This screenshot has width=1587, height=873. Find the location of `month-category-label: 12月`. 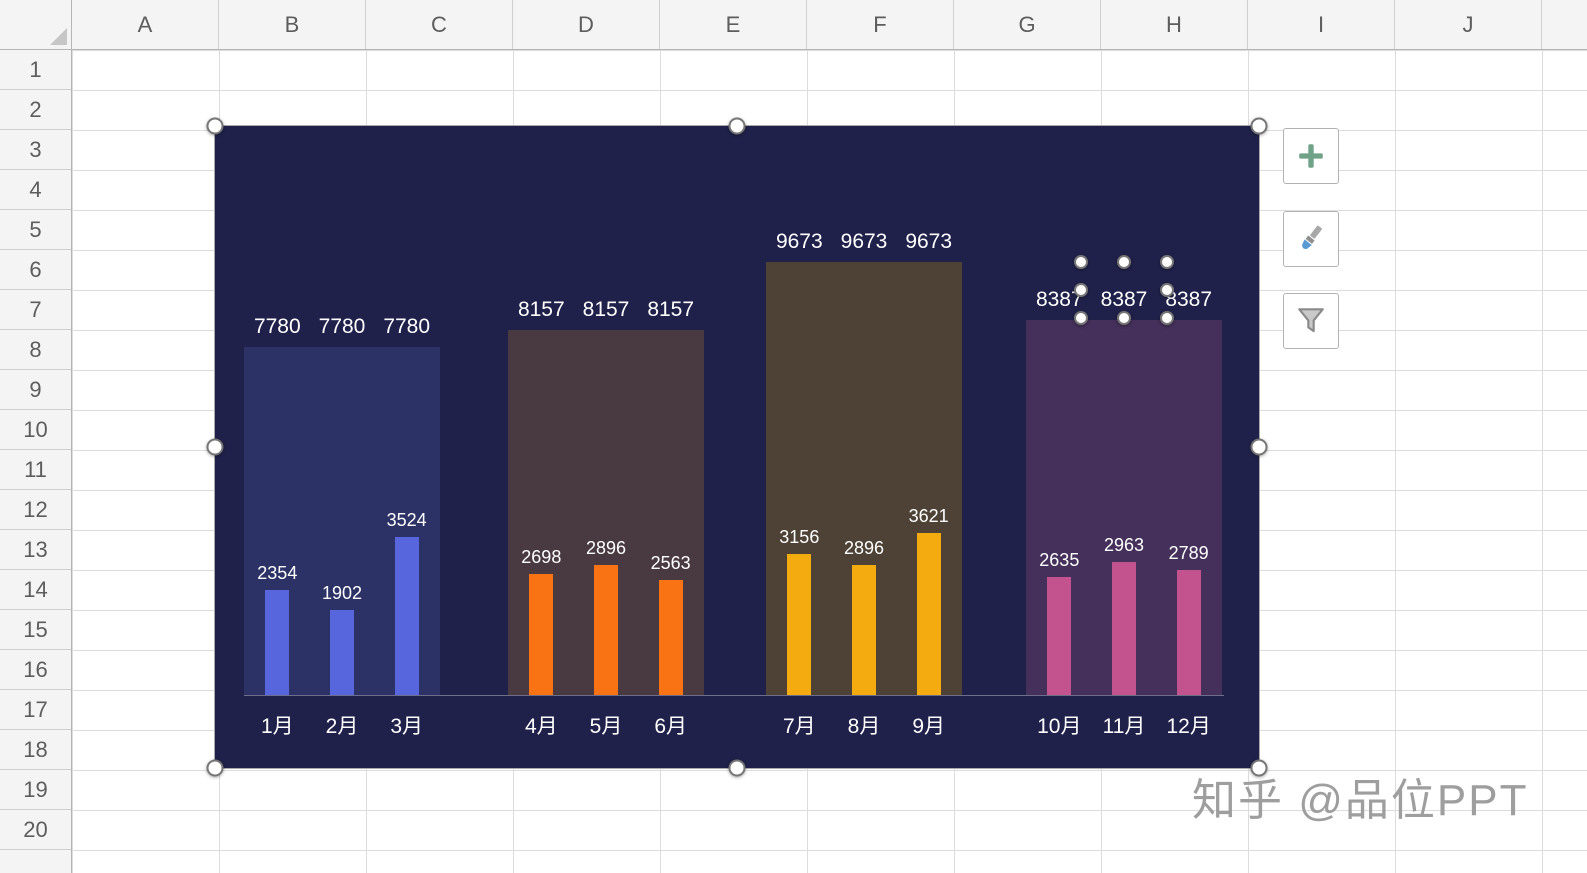

month-category-label: 12月 is located at coordinates (1188, 726).